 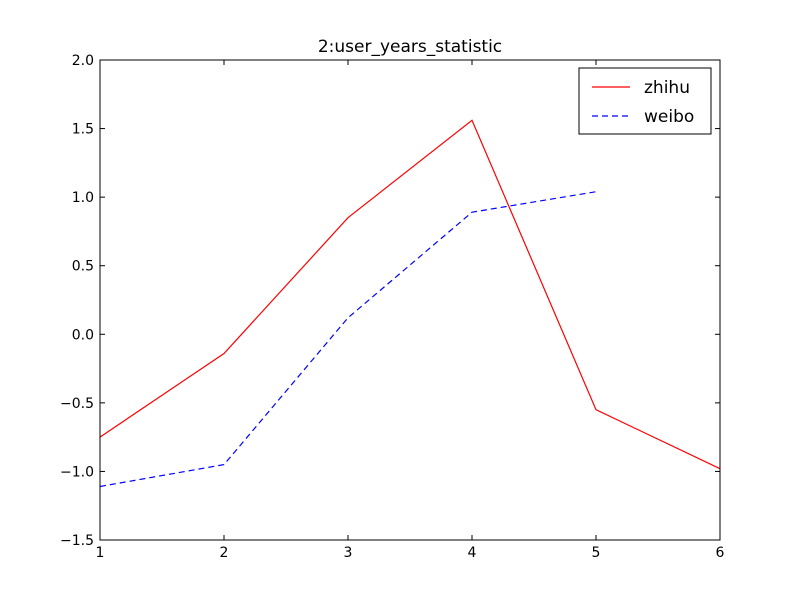 What do you see at coordinates (667, 88) in the screenshot?
I see `legend-label-zhihu: zhihu` at bounding box center [667, 88].